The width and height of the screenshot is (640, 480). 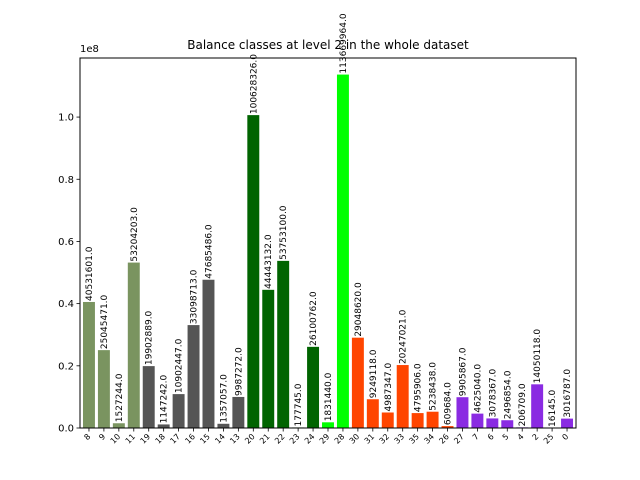 What do you see at coordinates (205, 439) in the screenshot?
I see `x-tick-label: 15` at bounding box center [205, 439].